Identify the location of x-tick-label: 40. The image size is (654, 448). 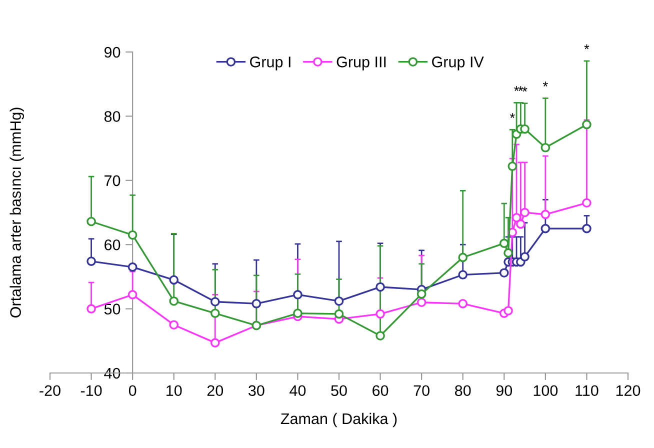
(298, 390).